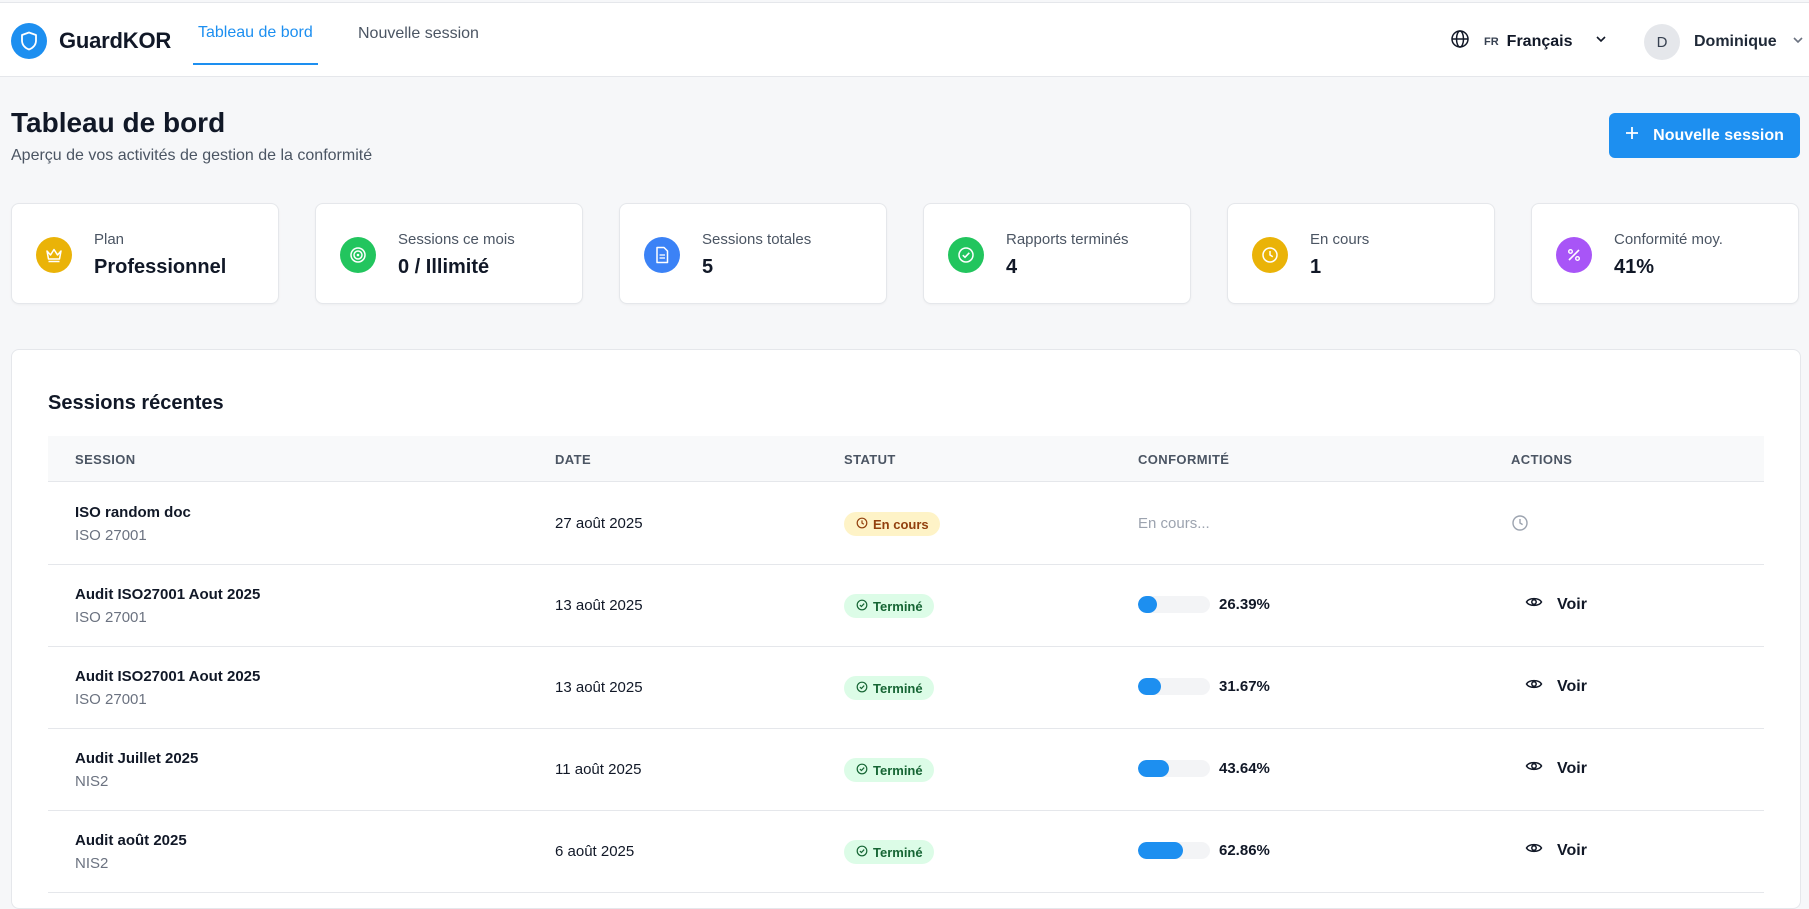 The image size is (1809, 909). I want to click on app-name: GuardKOR, so click(115, 40).